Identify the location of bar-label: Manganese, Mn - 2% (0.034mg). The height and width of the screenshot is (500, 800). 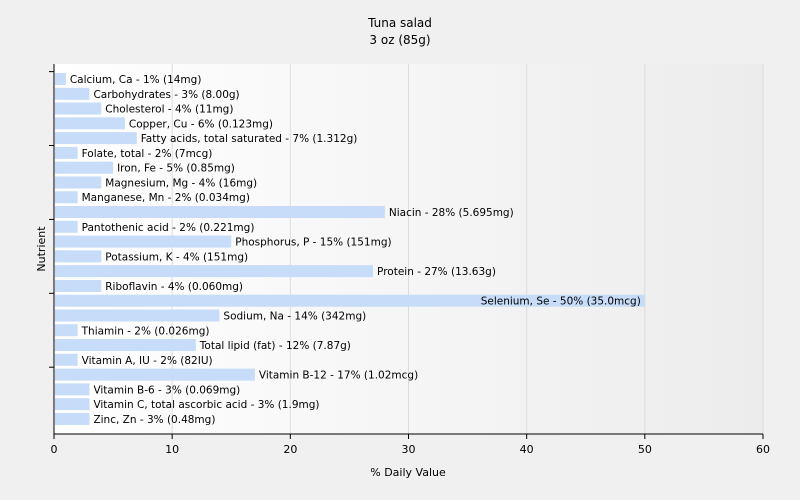
(166, 198).